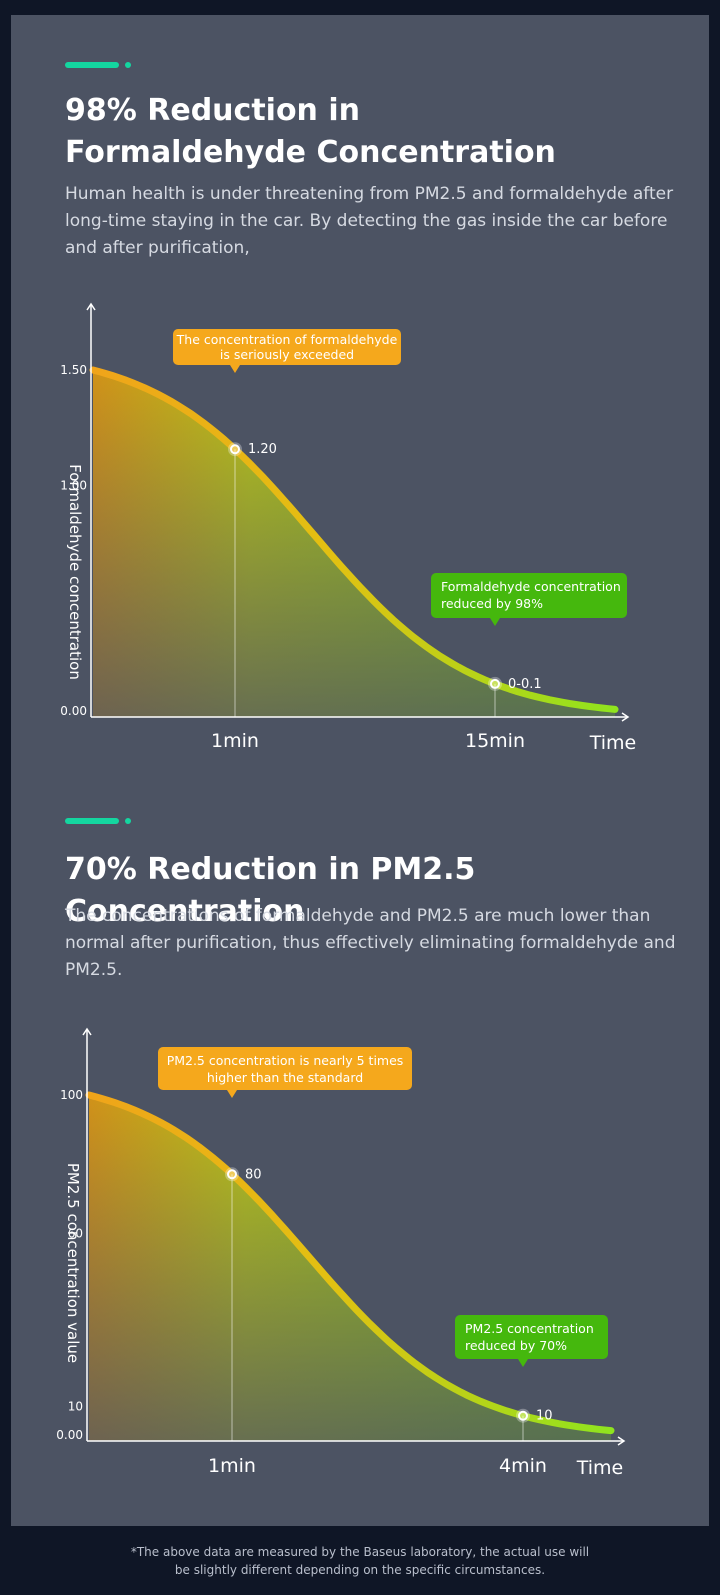  Describe the element at coordinates (492, 603) in the screenshot. I see `callout-text-line-2: reduced by 98%` at that location.